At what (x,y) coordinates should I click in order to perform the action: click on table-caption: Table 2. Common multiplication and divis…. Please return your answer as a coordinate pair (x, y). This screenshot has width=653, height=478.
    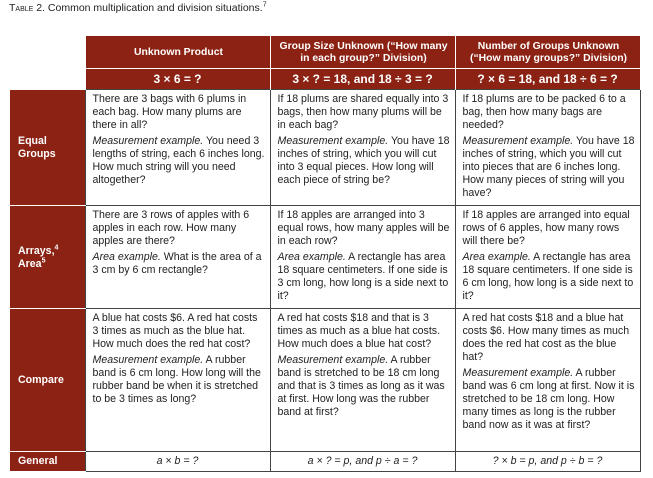
    Looking at the image, I should click on (138, 8).